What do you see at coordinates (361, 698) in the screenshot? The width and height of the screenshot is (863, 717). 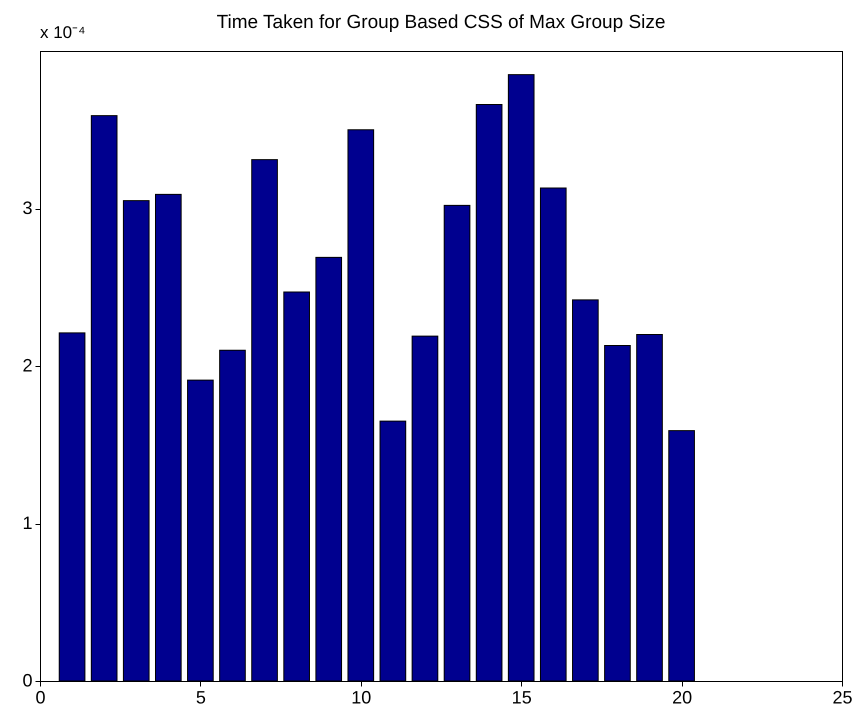 I see `x-tick-label: 10` at bounding box center [361, 698].